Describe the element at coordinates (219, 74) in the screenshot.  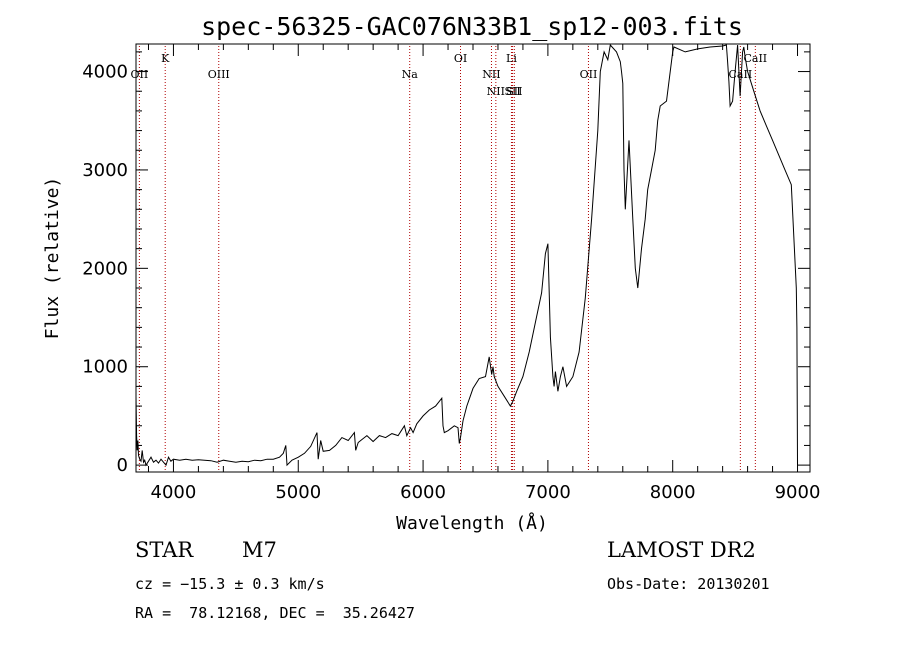
I see `spectral-line-label: OIII` at that location.